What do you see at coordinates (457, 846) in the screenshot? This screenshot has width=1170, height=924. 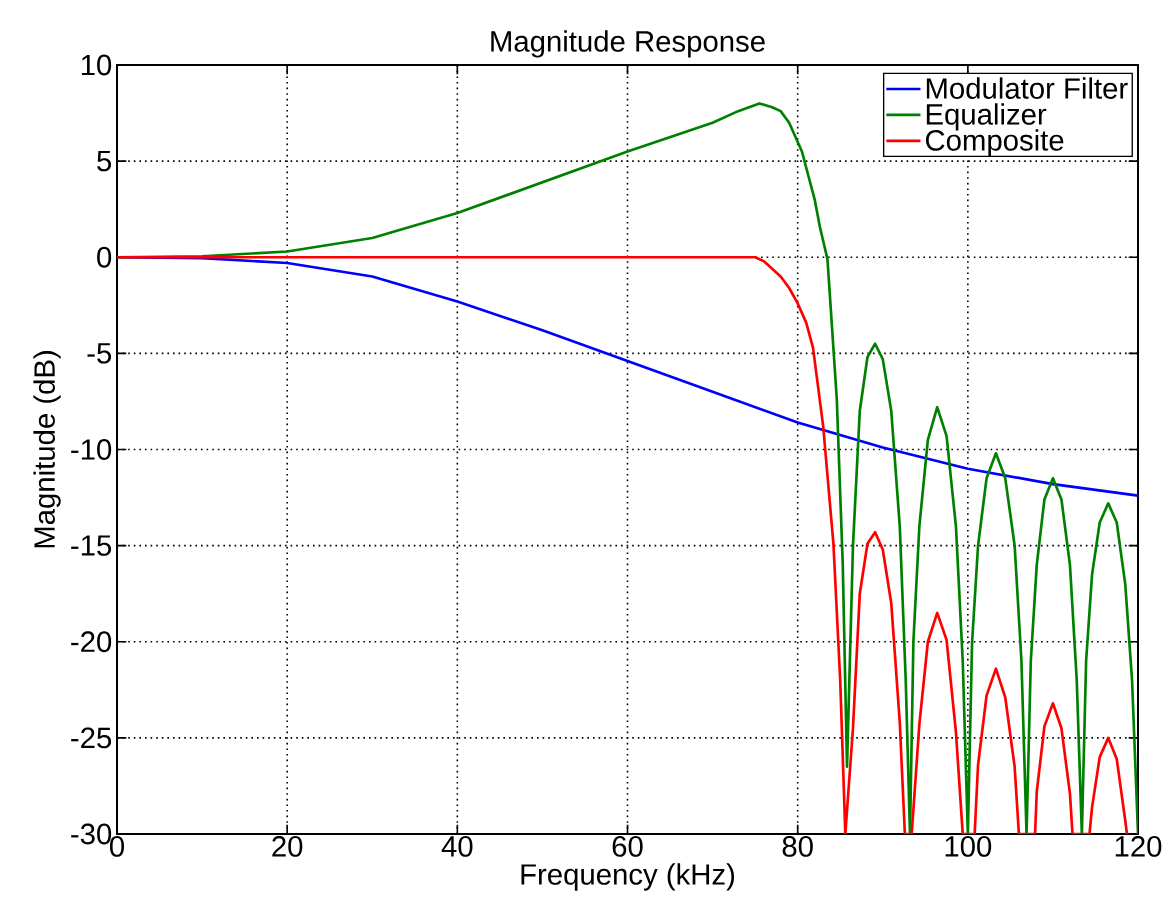 I see `x-tick-label: 40` at bounding box center [457, 846].